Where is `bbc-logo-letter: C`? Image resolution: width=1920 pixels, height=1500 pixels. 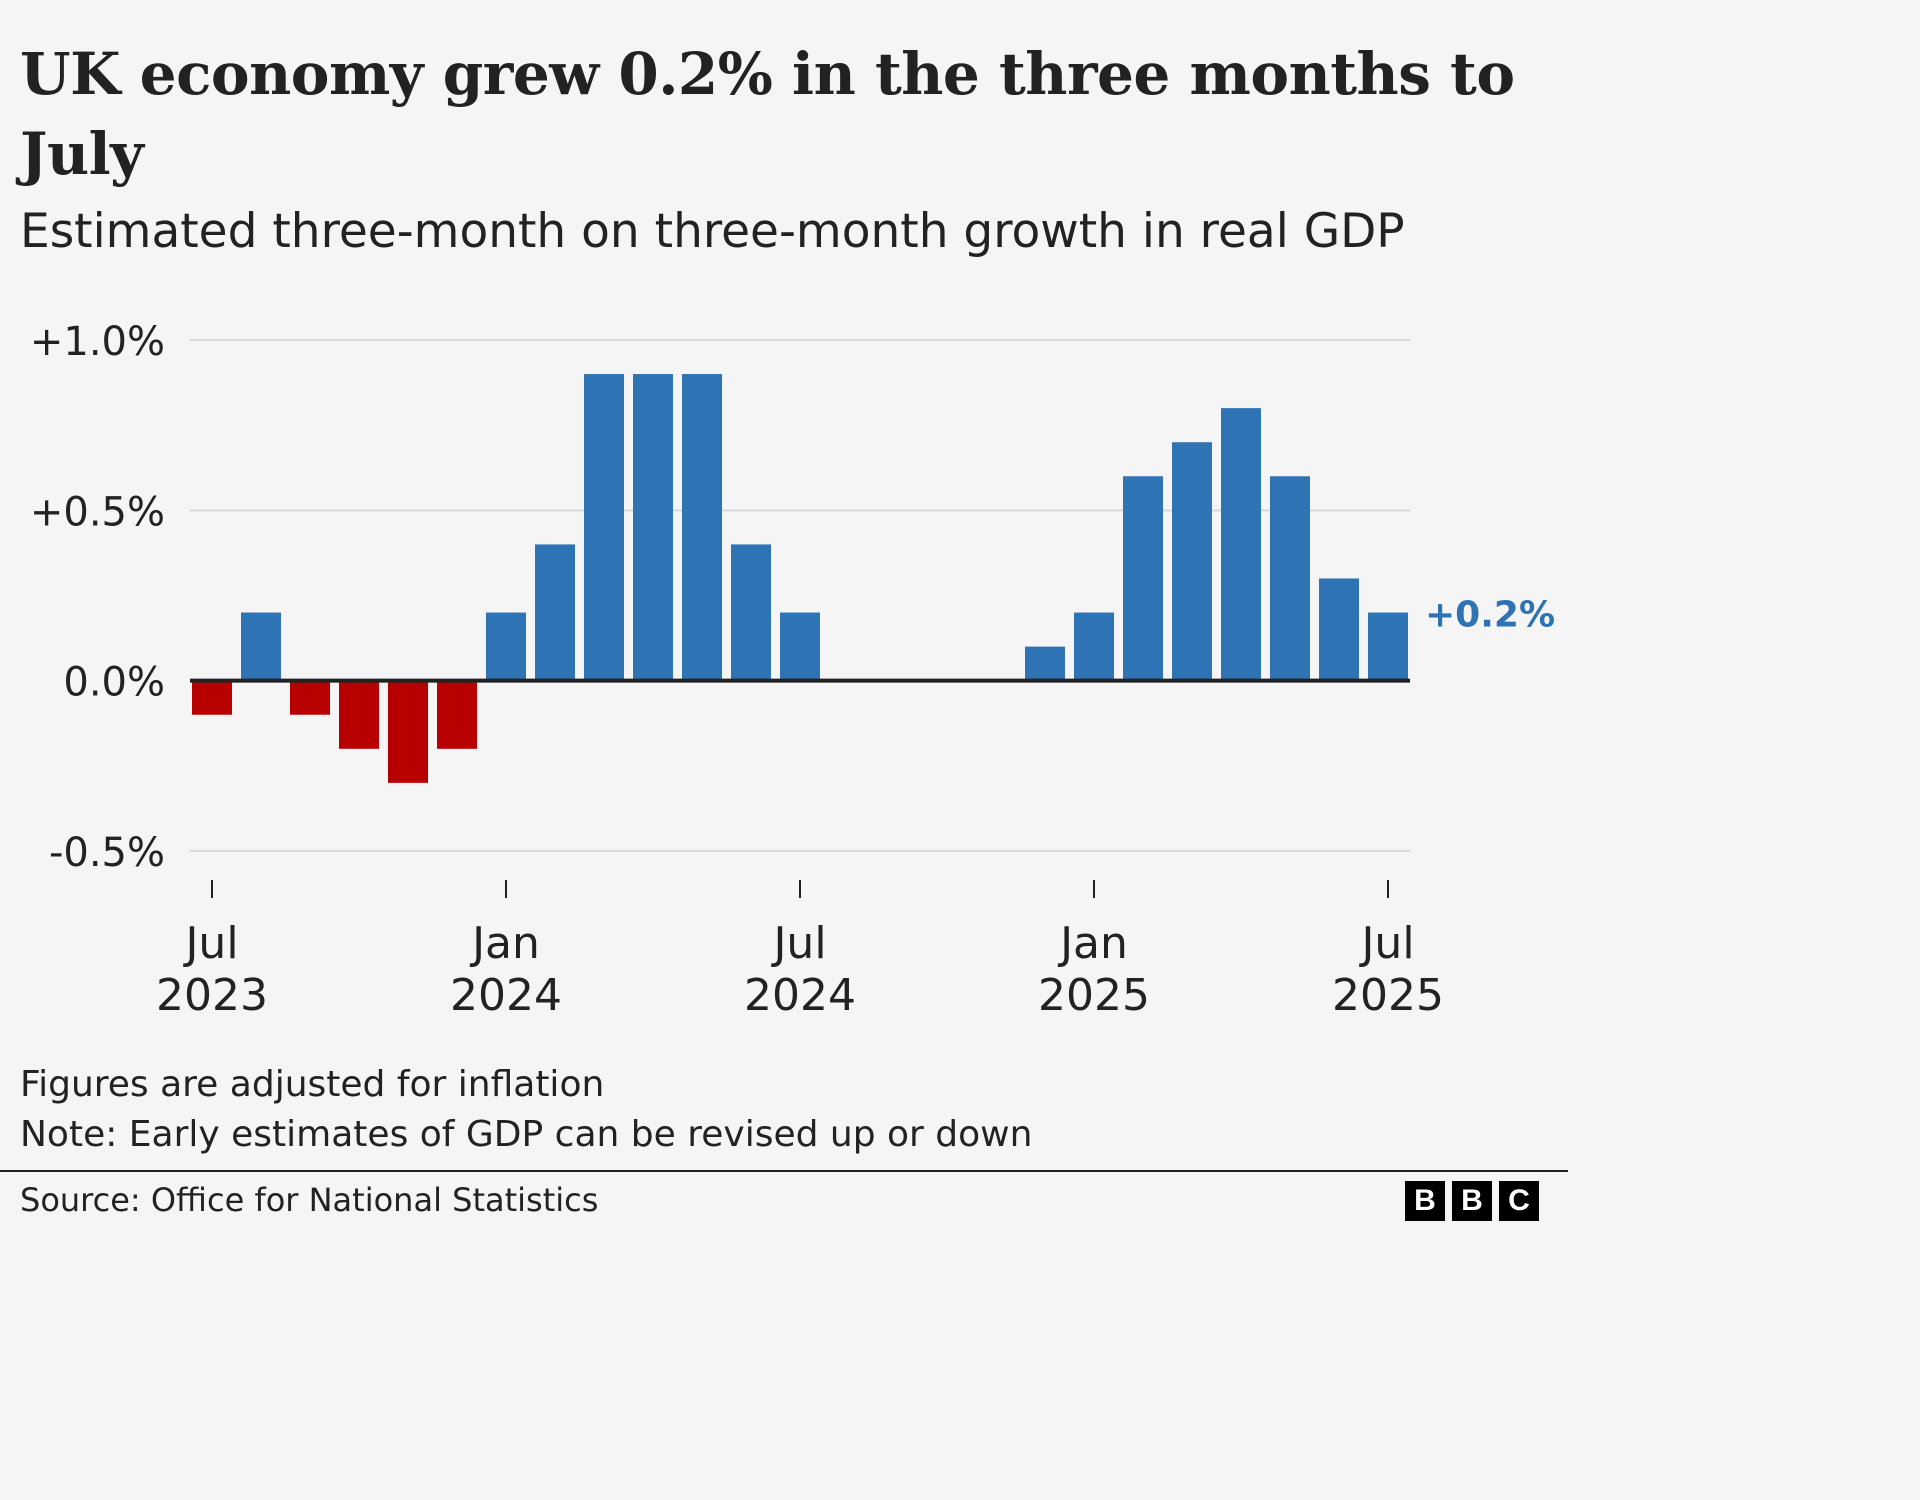 bbc-logo-letter: C is located at coordinates (1519, 1201).